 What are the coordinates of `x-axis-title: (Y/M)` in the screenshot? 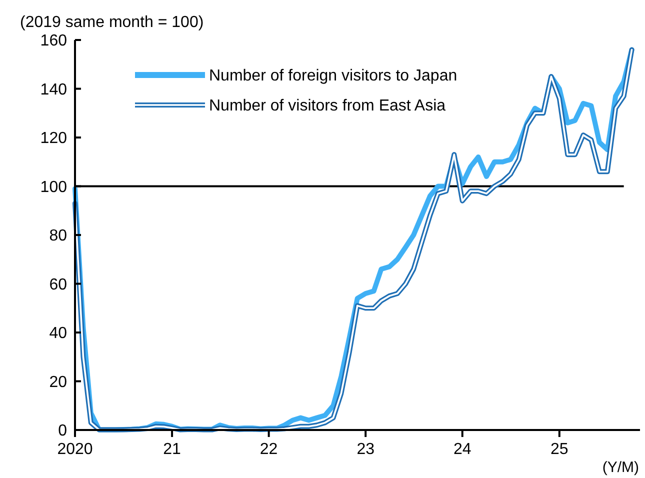 It's located at (620, 467).